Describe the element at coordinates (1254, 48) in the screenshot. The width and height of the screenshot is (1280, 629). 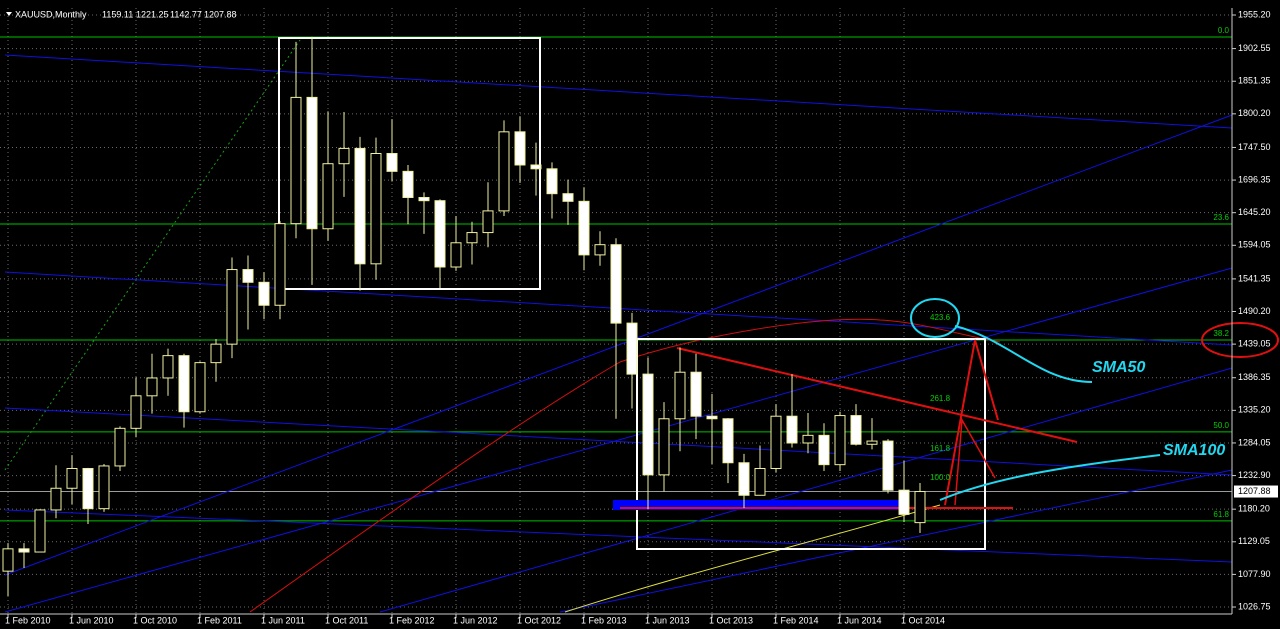
I see `y-tick-label: 1902.55` at that location.